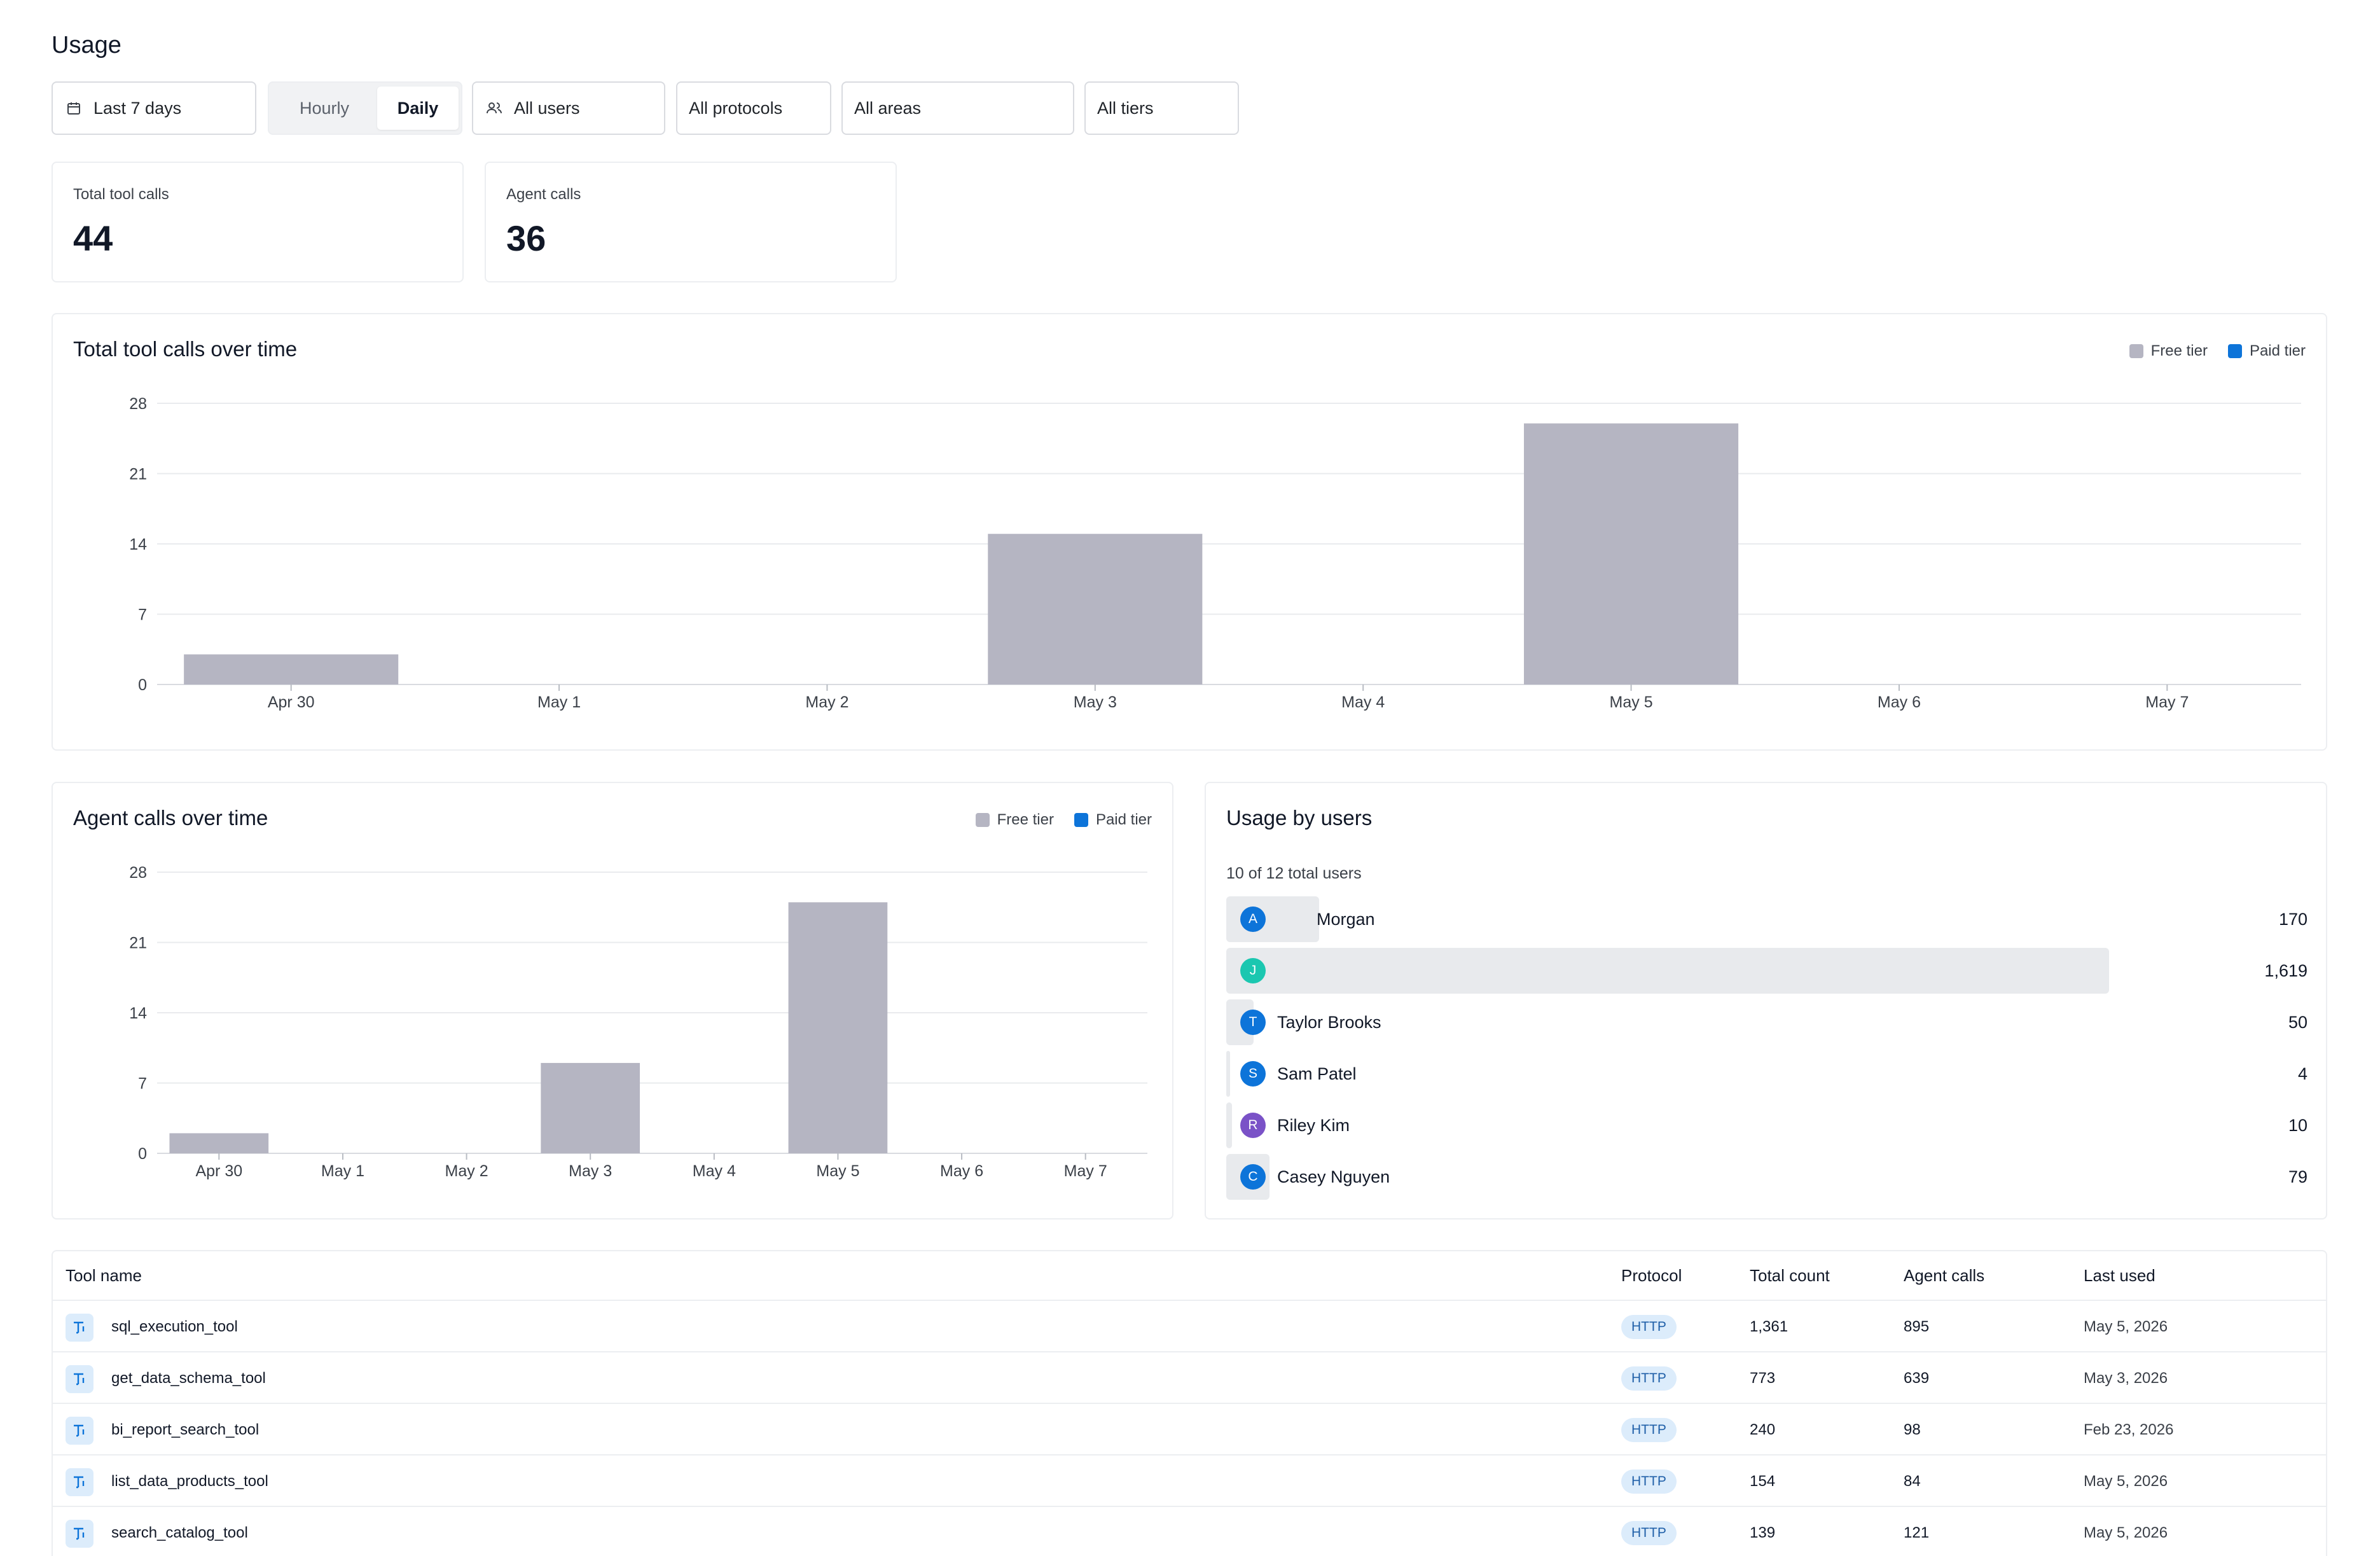 Image resolution: width=2380 pixels, height=1556 pixels. What do you see at coordinates (189, 1481) in the screenshot?
I see `tool-name: list_data_products_tool` at bounding box center [189, 1481].